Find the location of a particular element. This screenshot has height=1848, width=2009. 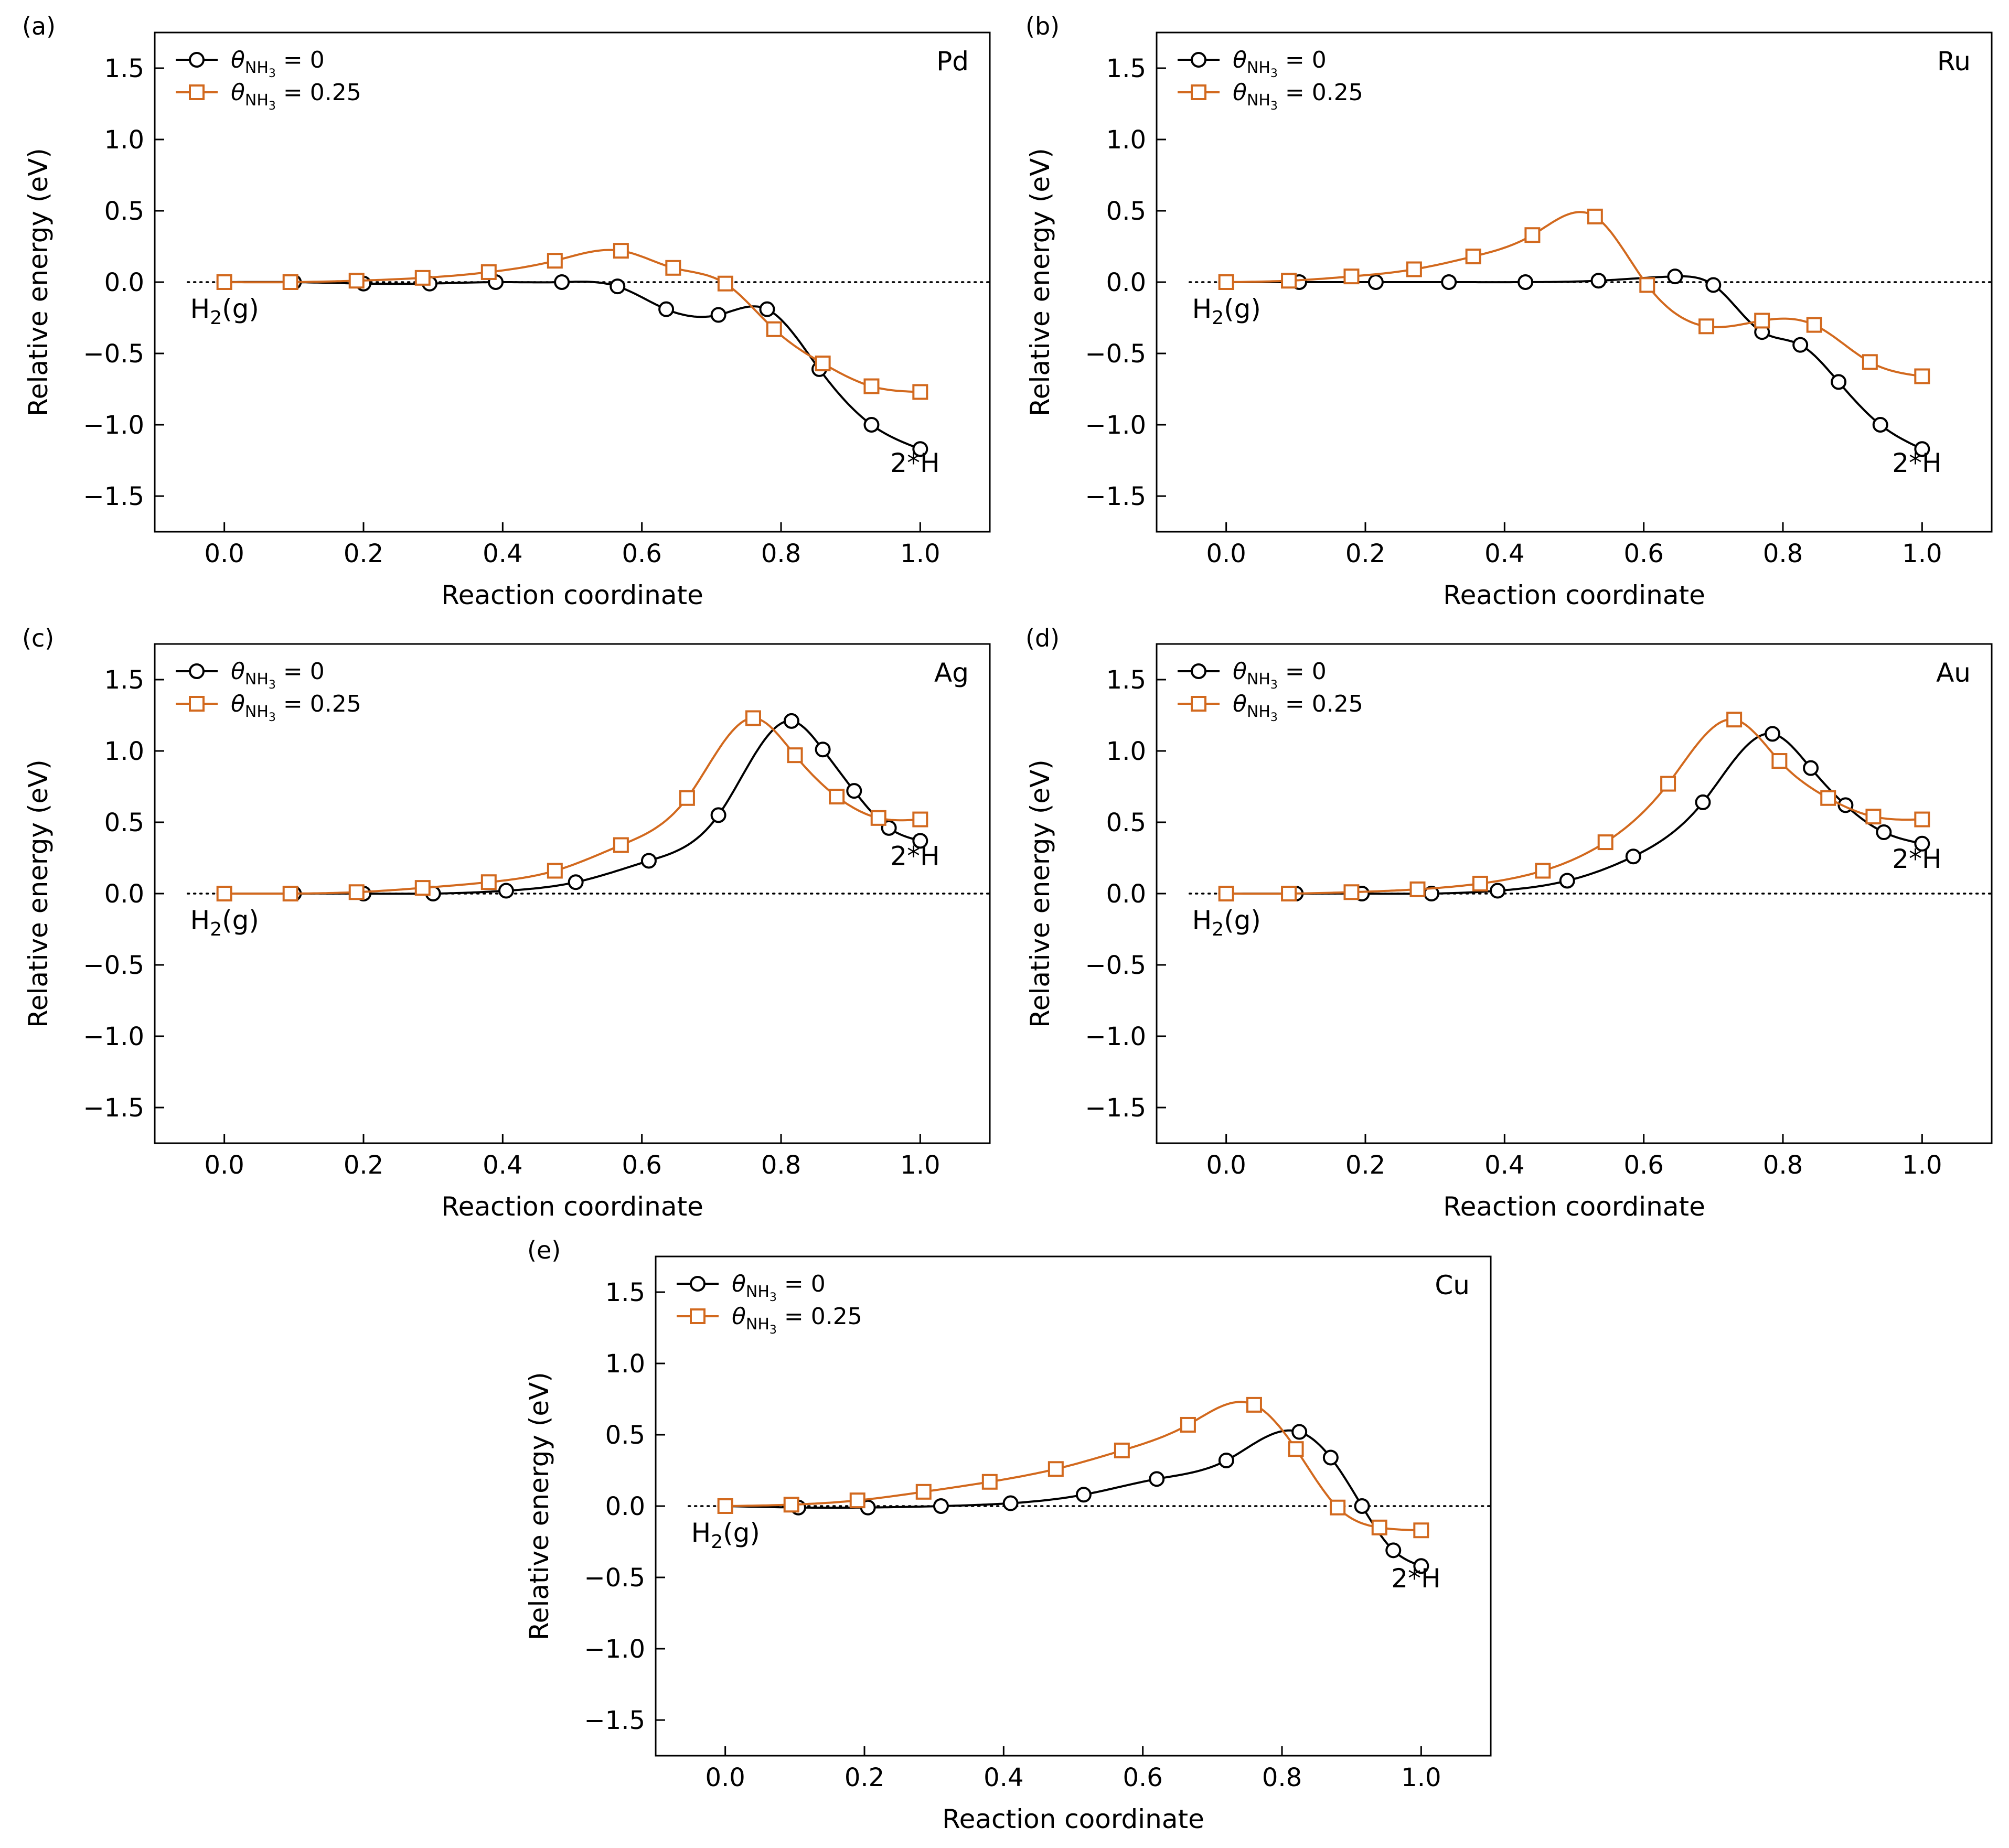

panel-label: (c) is located at coordinates (38, 638).